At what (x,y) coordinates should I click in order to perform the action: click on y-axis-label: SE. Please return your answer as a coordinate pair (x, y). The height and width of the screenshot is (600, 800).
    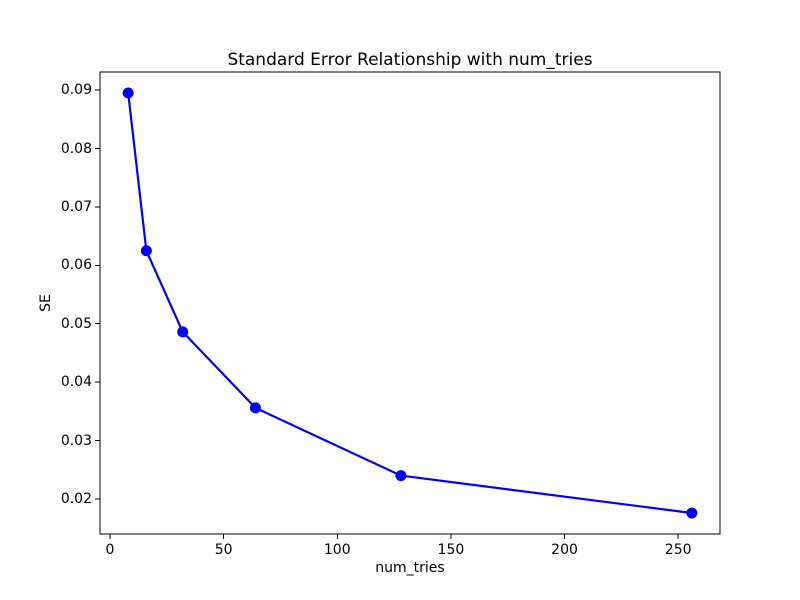
    Looking at the image, I should click on (46, 303).